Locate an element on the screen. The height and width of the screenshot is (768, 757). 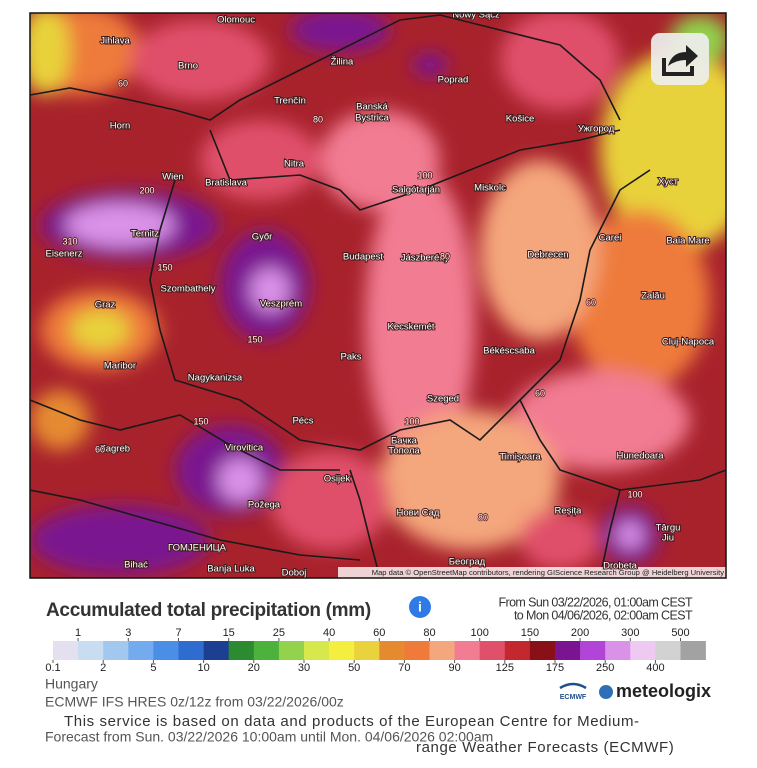
contour-label: 310 is located at coordinates (69, 241).